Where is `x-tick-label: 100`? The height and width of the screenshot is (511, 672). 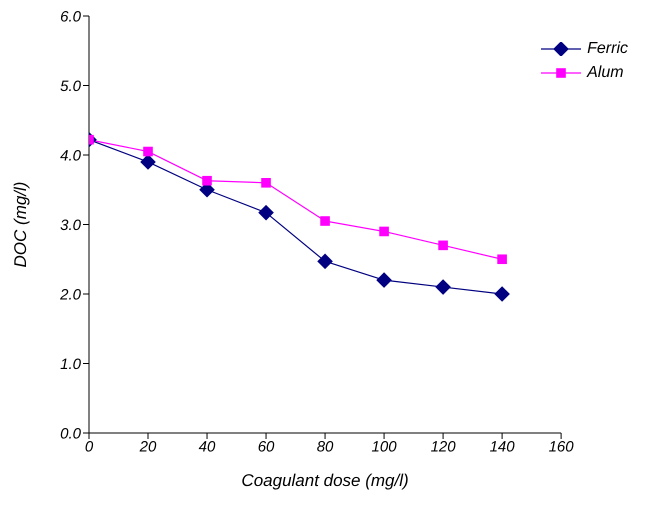
x-tick-label: 100 is located at coordinates (385, 447).